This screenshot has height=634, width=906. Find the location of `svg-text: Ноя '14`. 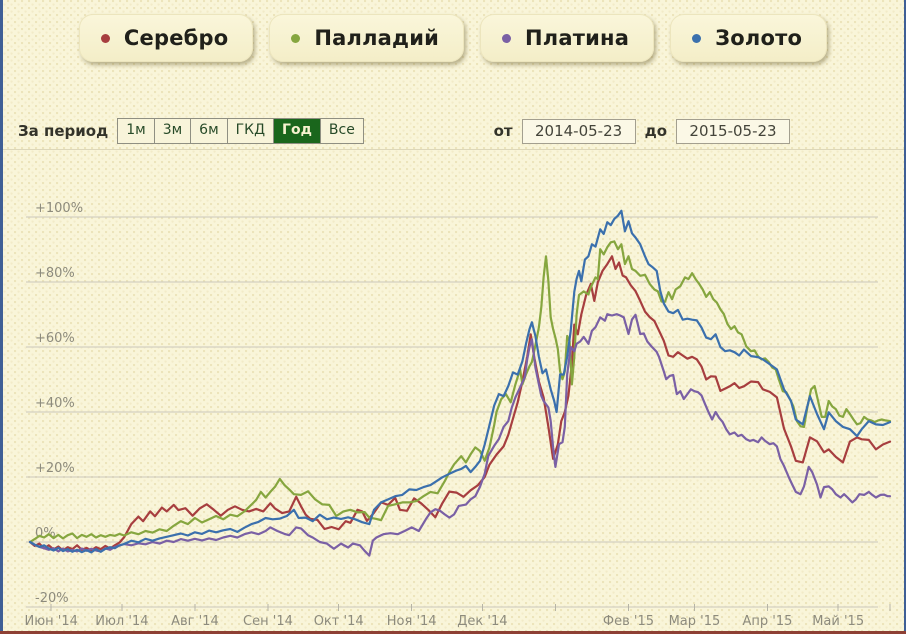

svg-text: Ноя '14 is located at coordinates (412, 621).